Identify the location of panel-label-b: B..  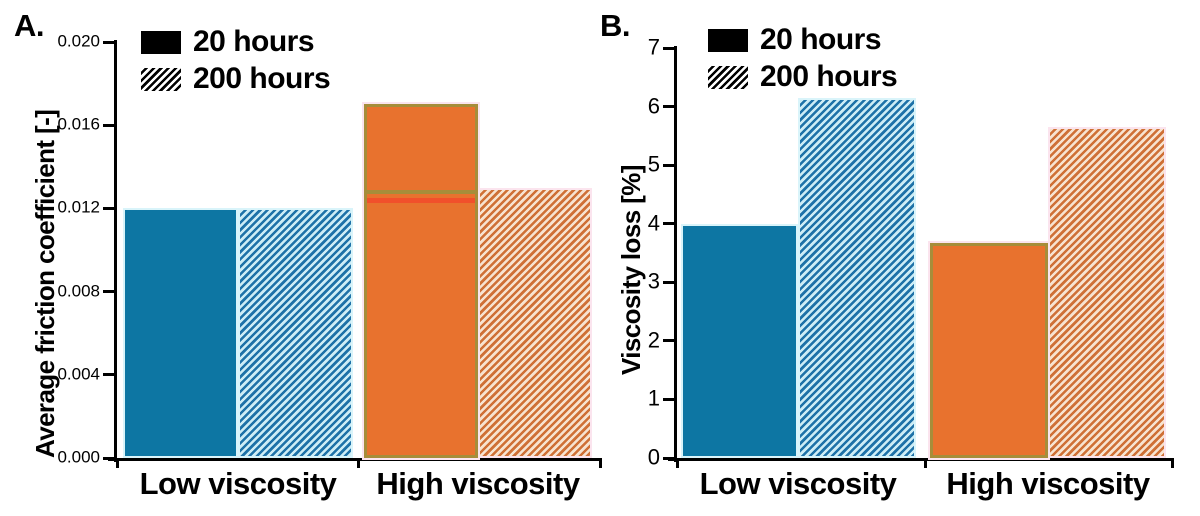
(615, 25).